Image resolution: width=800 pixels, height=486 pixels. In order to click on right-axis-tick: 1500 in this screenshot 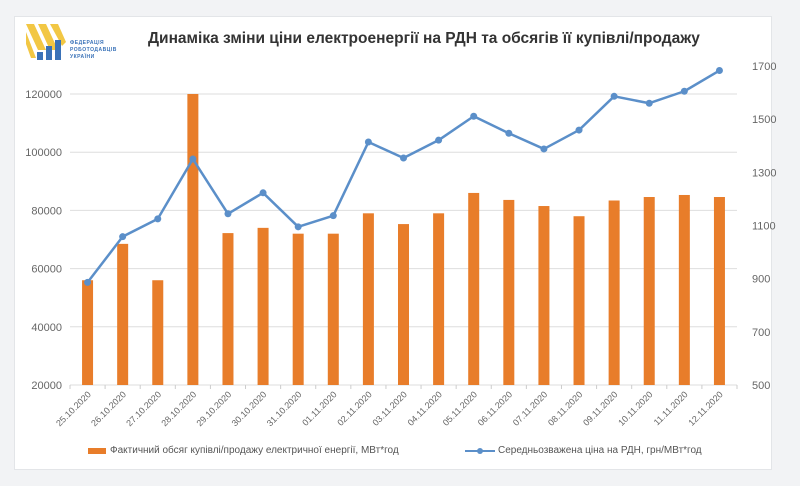, I will do `click(764, 120)`.